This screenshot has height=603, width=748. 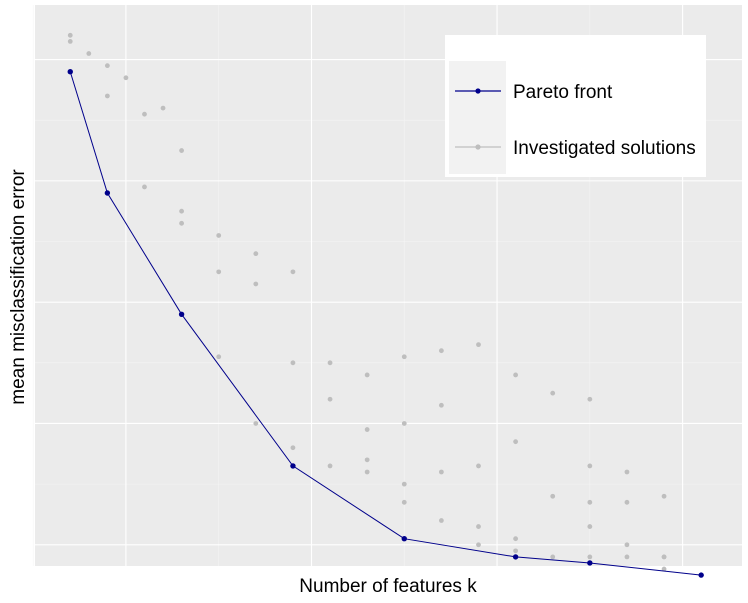 I want to click on legend-key-pareto-point, so click(x=478, y=91).